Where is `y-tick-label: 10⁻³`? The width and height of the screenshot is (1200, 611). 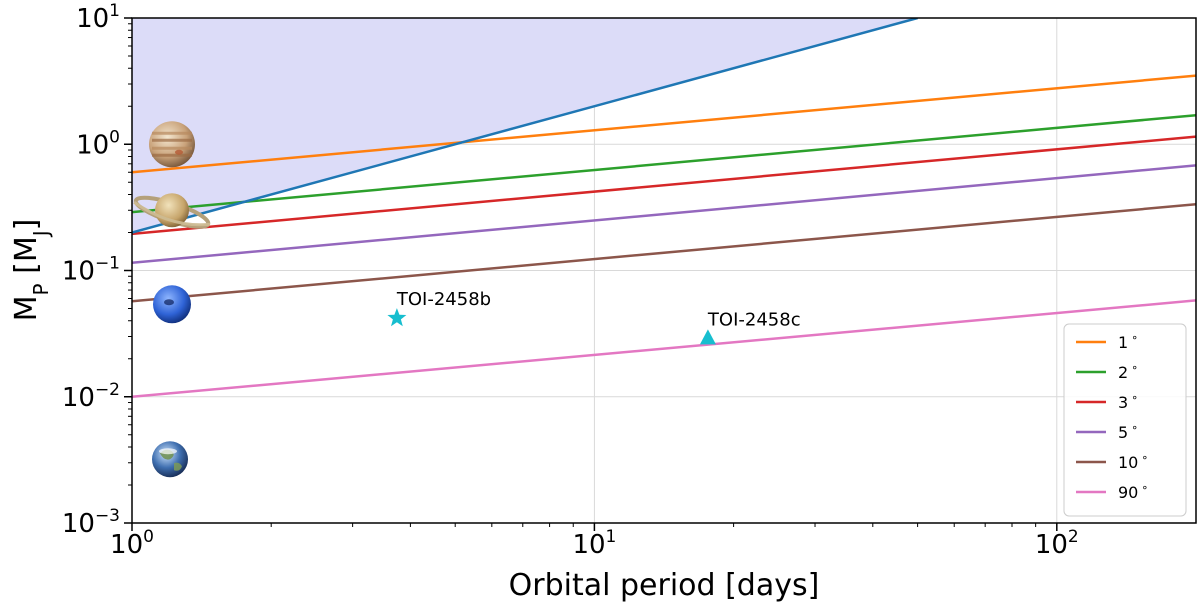
y-tick-label: 10⁻³ is located at coordinates (91, 522).